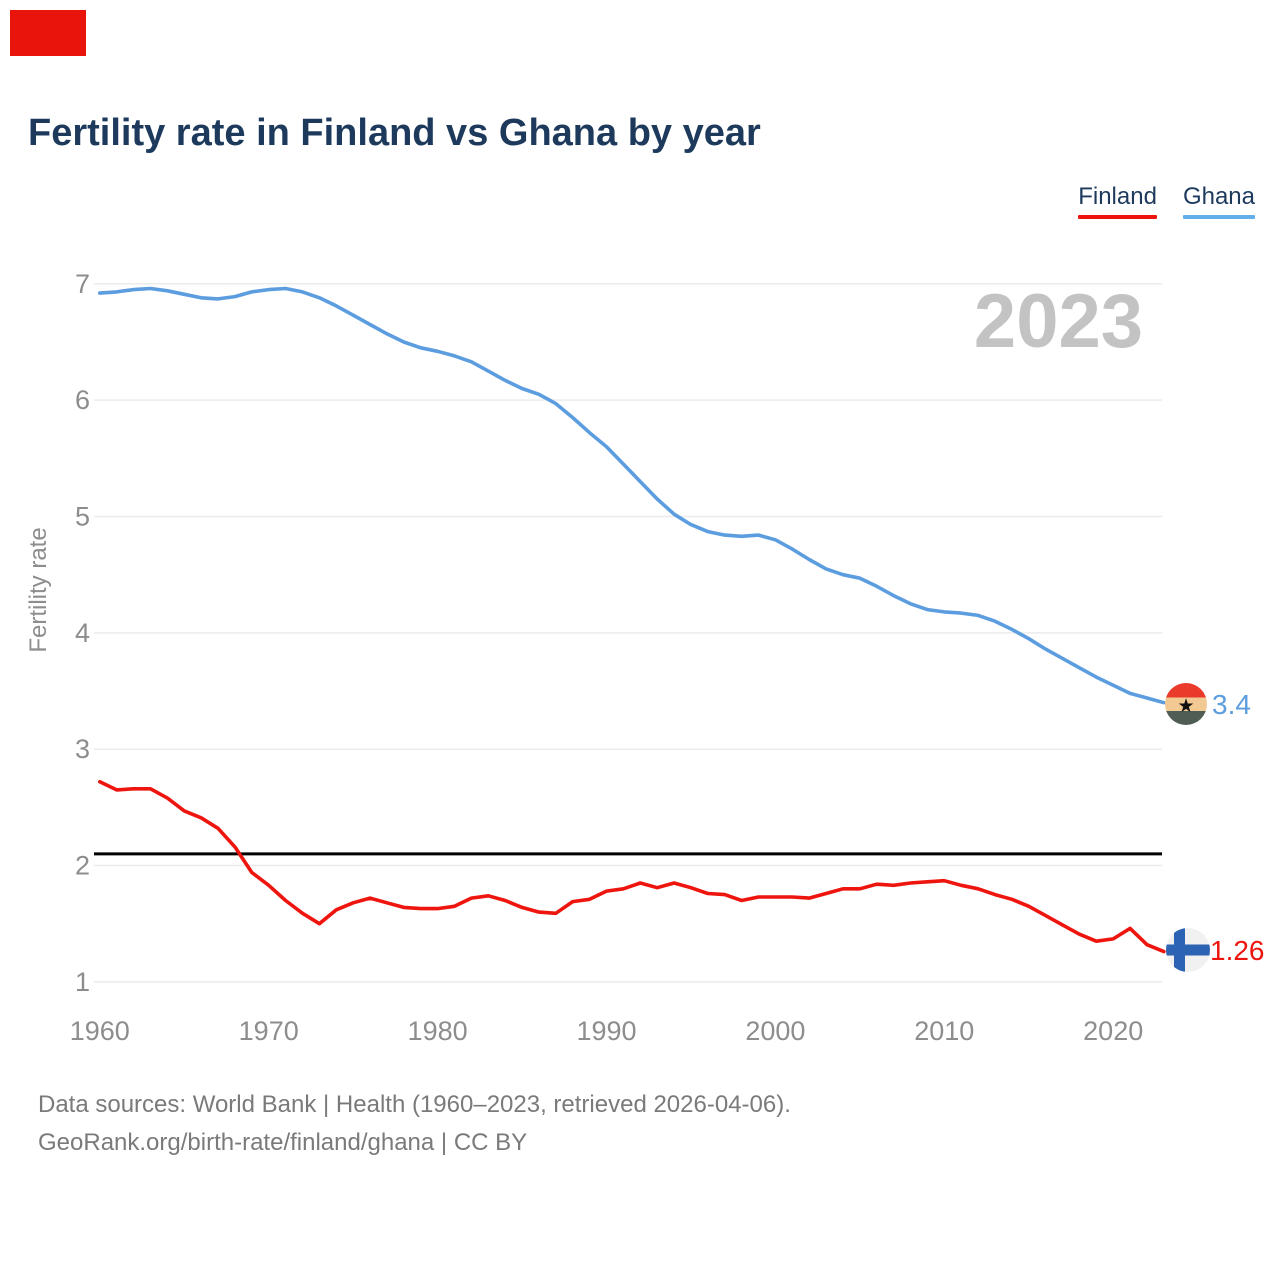 The height and width of the screenshot is (1280, 1280). Describe the element at coordinates (1218, 217) in the screenshot. I see `legend-underline-ghana` at that location.